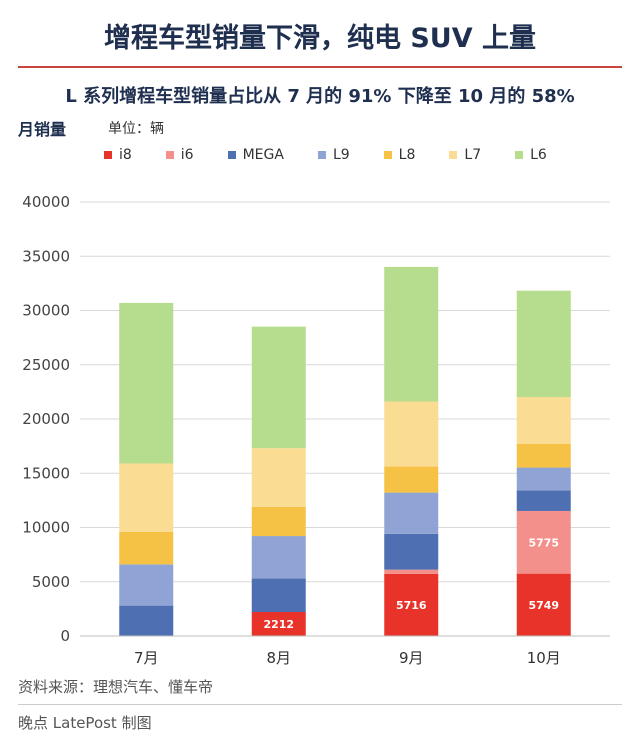 Image resolution: width=640 pixels, height=739 pixels. What do you see at coordinates (125, 155) in the screenshot?
I see `legend-label: i8` at bounding box center [125, 155].